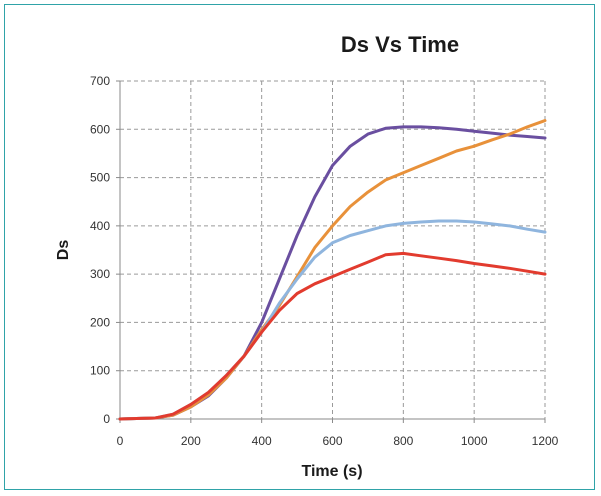 This screenshot has height=496, width=601. Describe the element at coordinates (100, 371) in the screenshot. I see `y-tick-label: 100` at that location.